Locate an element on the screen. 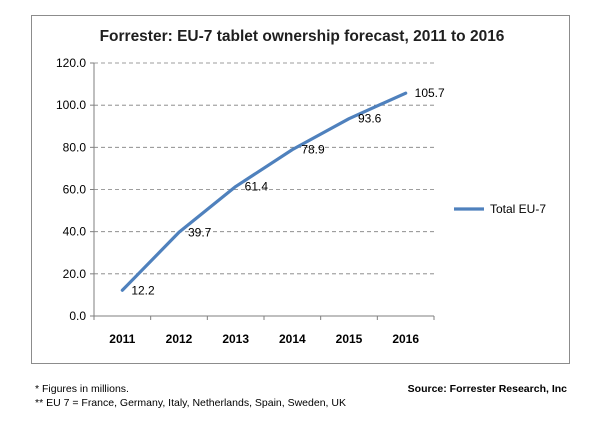 This screenshot has width=595, height=442. y-tick-label: 40.0 is located at coordinates (75, 232).